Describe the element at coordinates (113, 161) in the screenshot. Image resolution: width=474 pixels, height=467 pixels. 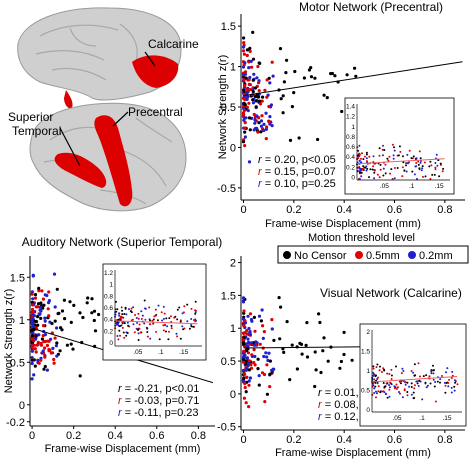
I see `precentral-region` at that location.